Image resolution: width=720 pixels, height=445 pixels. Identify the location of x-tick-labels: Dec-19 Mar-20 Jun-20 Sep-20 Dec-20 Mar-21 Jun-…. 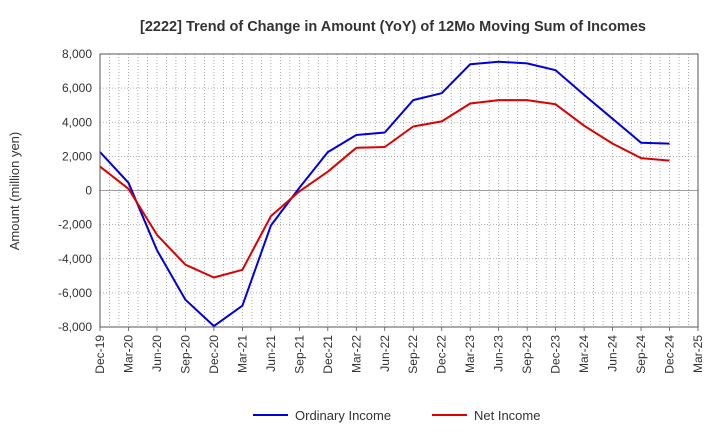
(399, 350).